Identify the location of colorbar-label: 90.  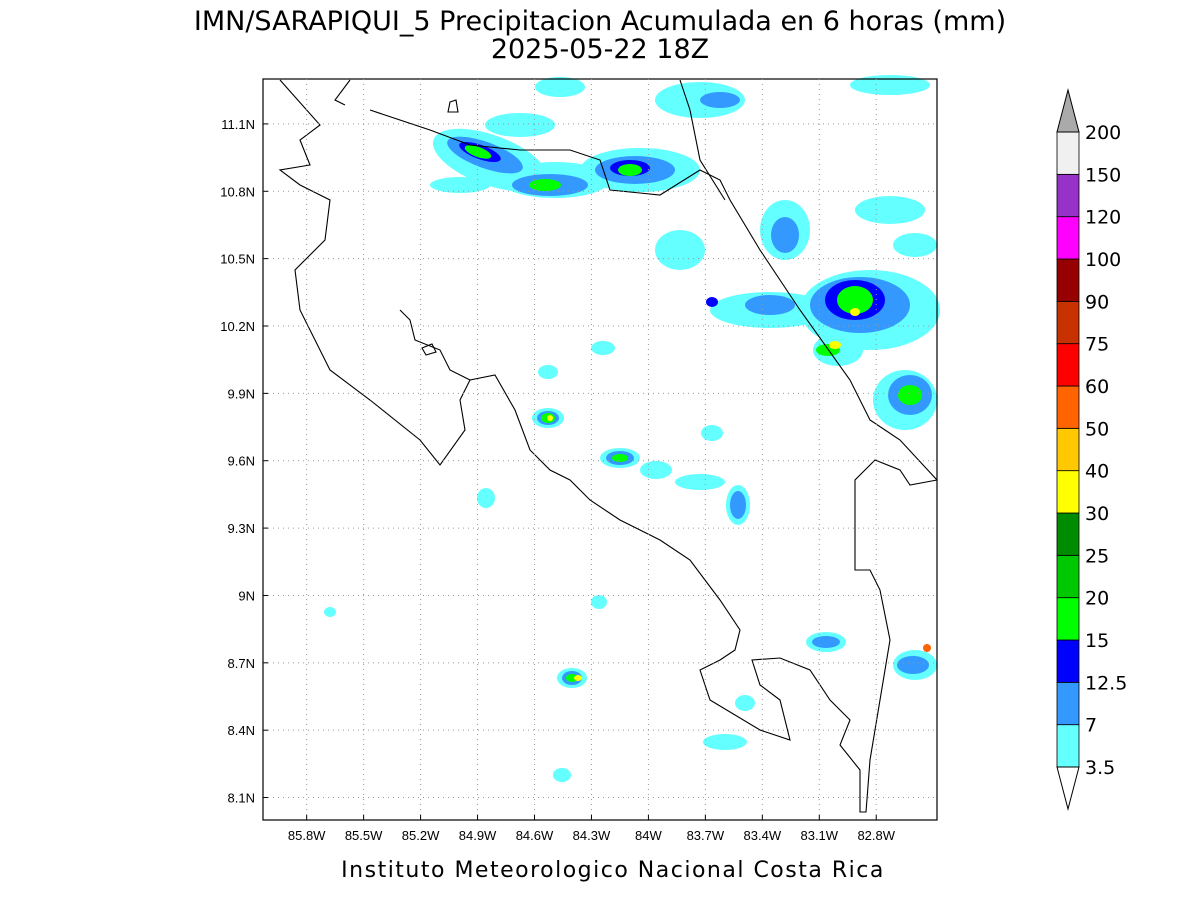
(1097, 302).